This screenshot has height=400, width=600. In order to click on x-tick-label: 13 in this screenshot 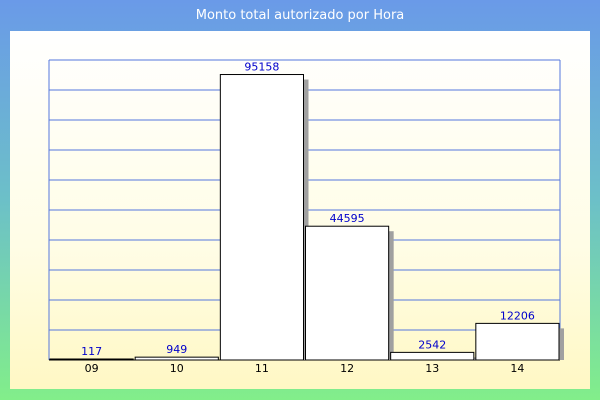, I will do `click(432, 368)`.